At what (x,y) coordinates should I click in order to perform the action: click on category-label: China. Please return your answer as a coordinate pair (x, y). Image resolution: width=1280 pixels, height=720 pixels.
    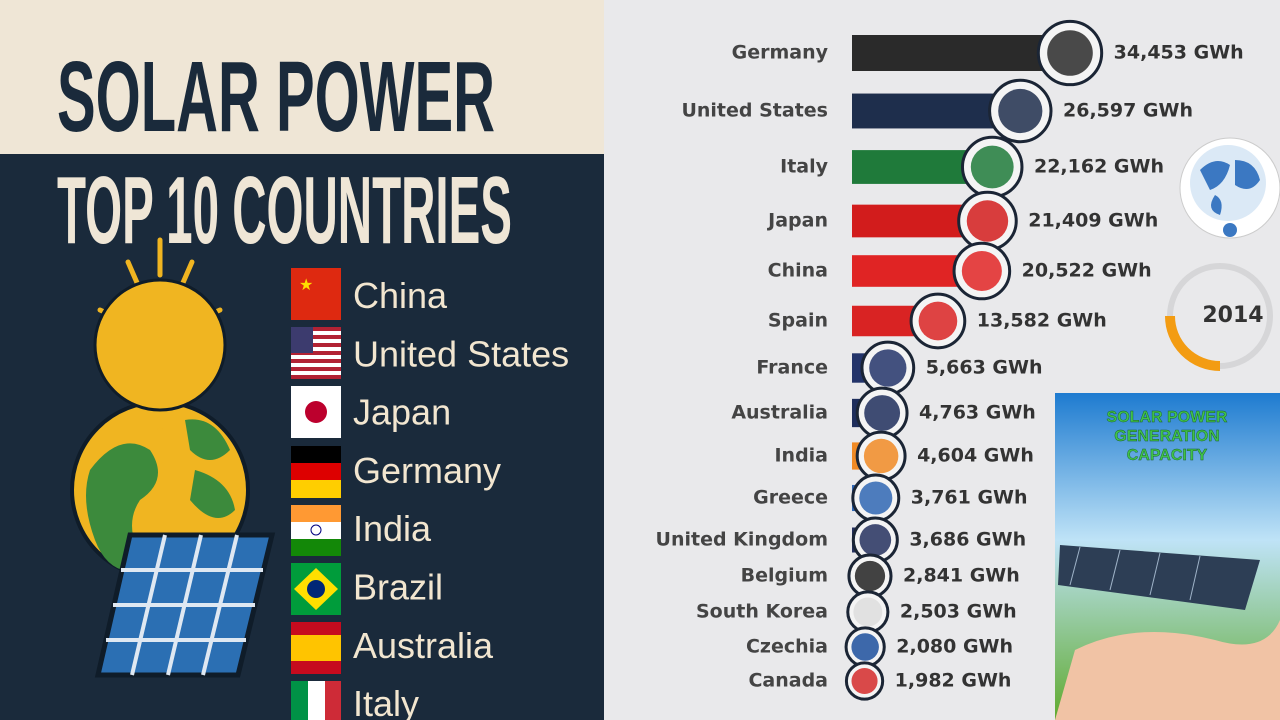
    Looking at the image, I should click on (798, 271).